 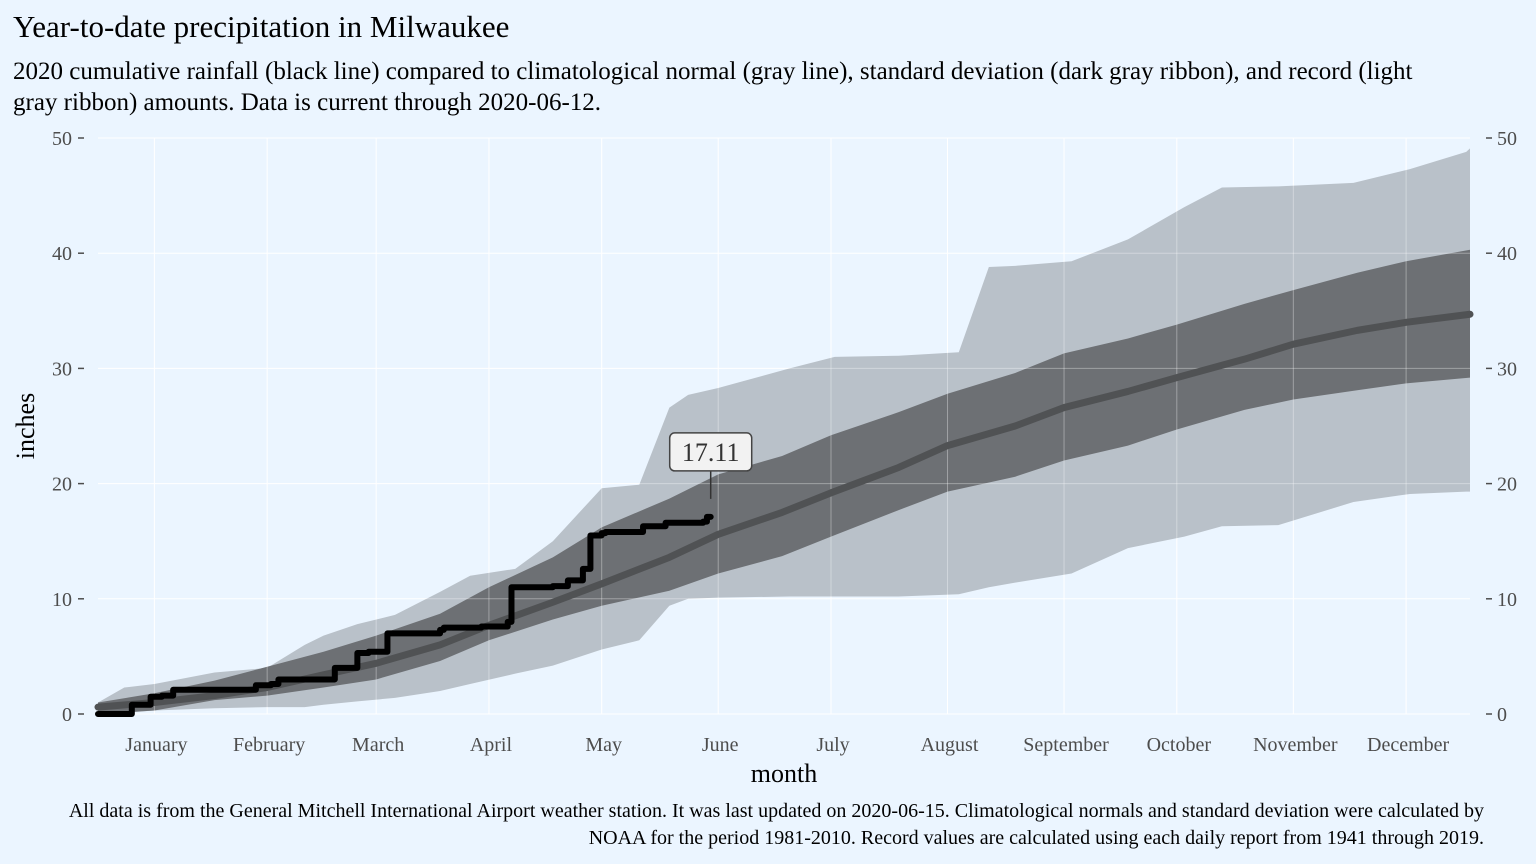 I want to click on y-tick-label-left: 50, so click(x=62, y=139).